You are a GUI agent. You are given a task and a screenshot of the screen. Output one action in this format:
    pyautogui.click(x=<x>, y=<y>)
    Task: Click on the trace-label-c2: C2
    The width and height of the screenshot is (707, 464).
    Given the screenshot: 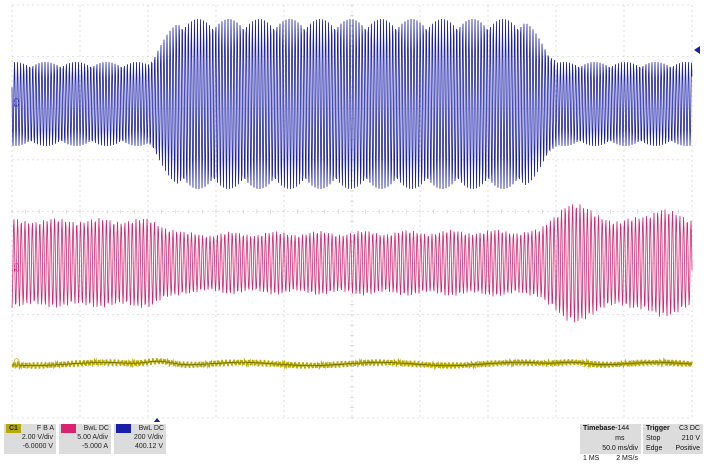 What is the action you would take?
    pyautogui.click(x=15, y=267)
    